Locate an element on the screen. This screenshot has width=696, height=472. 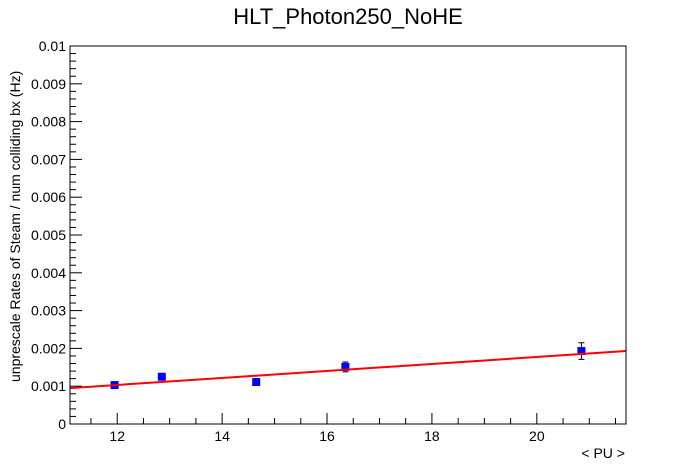
y-tick-label: 0.008 is located at coordinates (48, 122).